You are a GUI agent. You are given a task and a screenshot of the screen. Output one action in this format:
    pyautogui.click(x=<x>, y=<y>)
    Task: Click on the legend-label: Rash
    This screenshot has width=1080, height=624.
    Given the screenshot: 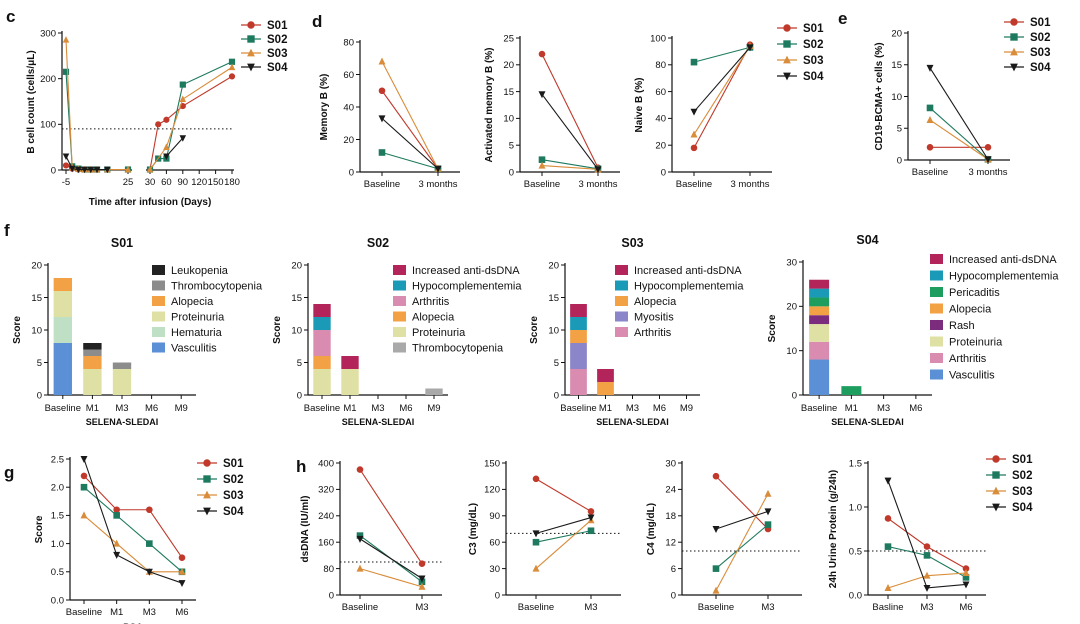 What is the action you would take?
    pyautogui.click(x=962, y=326)
    